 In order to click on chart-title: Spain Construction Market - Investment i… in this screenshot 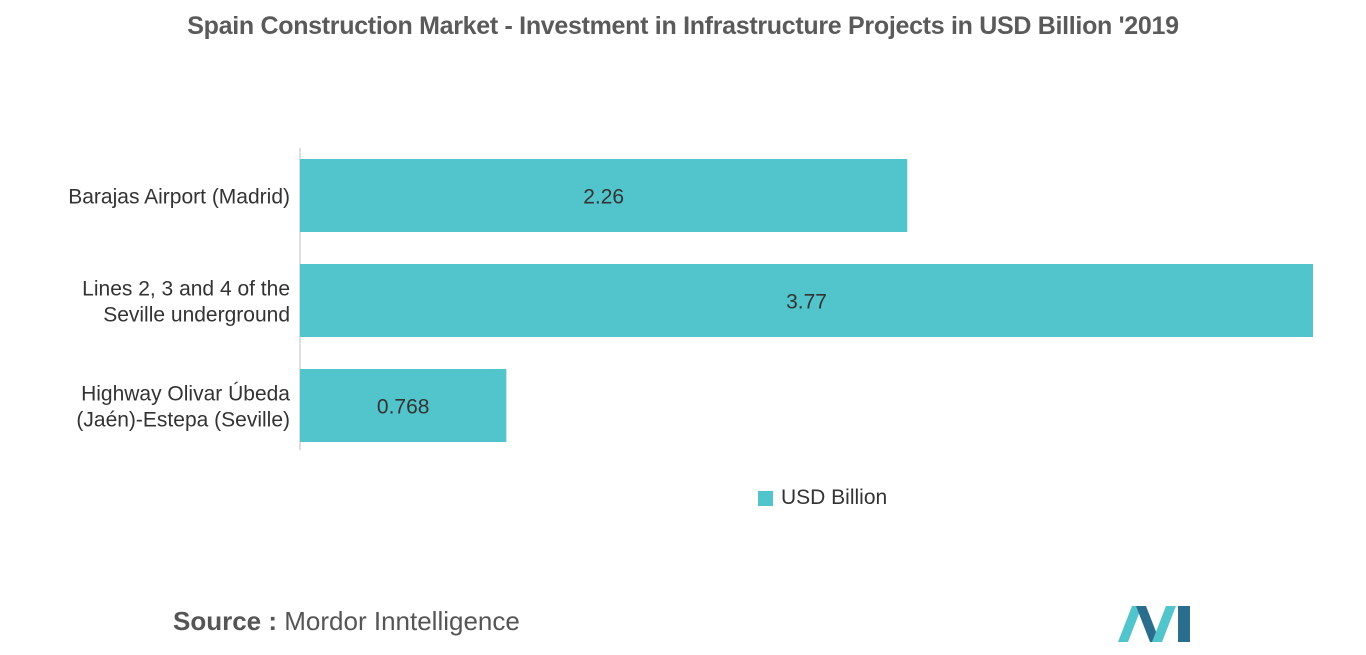, I will do `click(683, 26)`.